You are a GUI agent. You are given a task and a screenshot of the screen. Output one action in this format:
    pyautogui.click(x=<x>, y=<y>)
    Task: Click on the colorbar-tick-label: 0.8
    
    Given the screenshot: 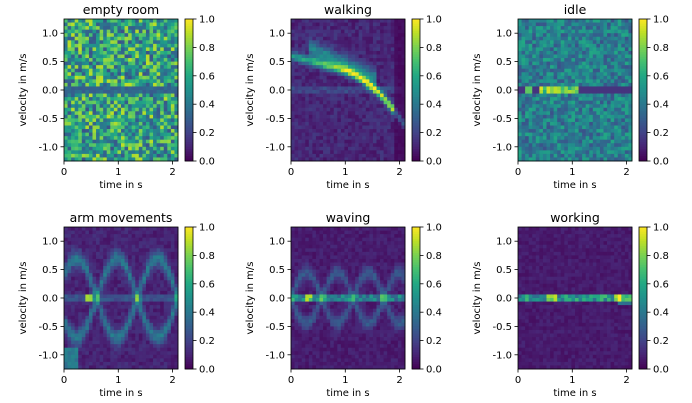 What is the action you would take?
    pyautogui.click(x=661, y=48)
    